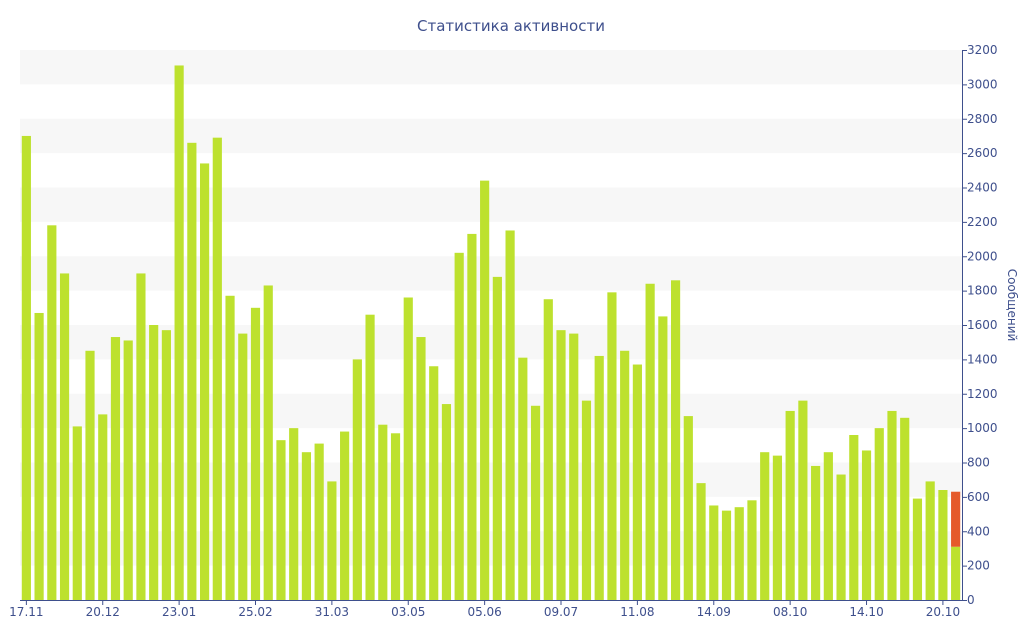 The height and width of the screenshot is (640, 1024). I want to click on y-tick-label: 400, so click(978, 531).